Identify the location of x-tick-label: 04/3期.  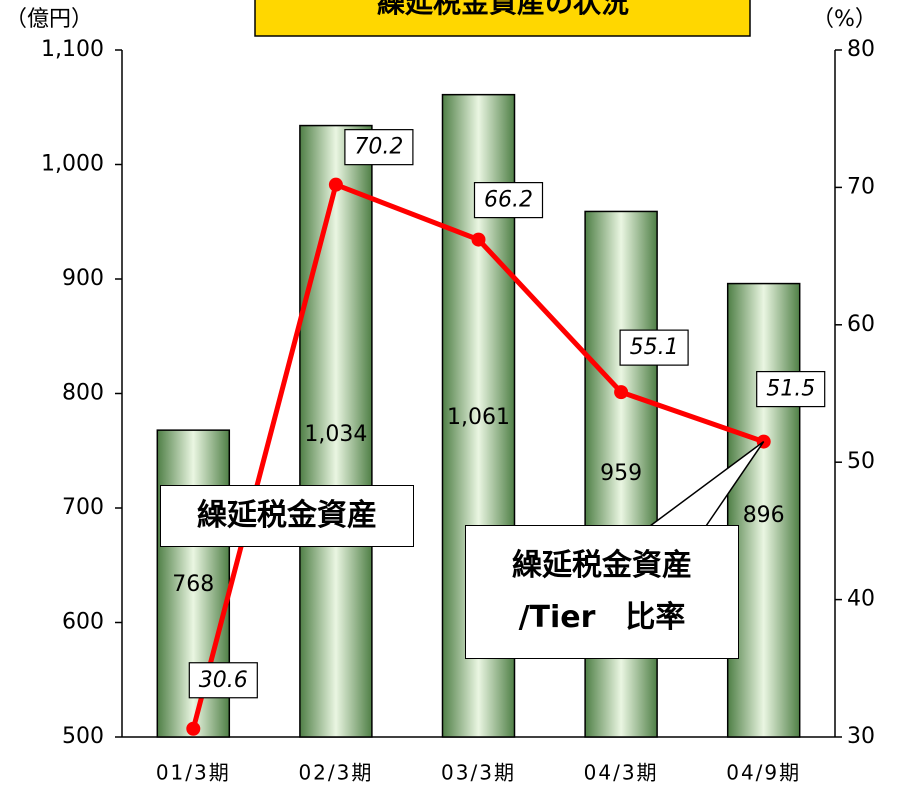
(621, 773).